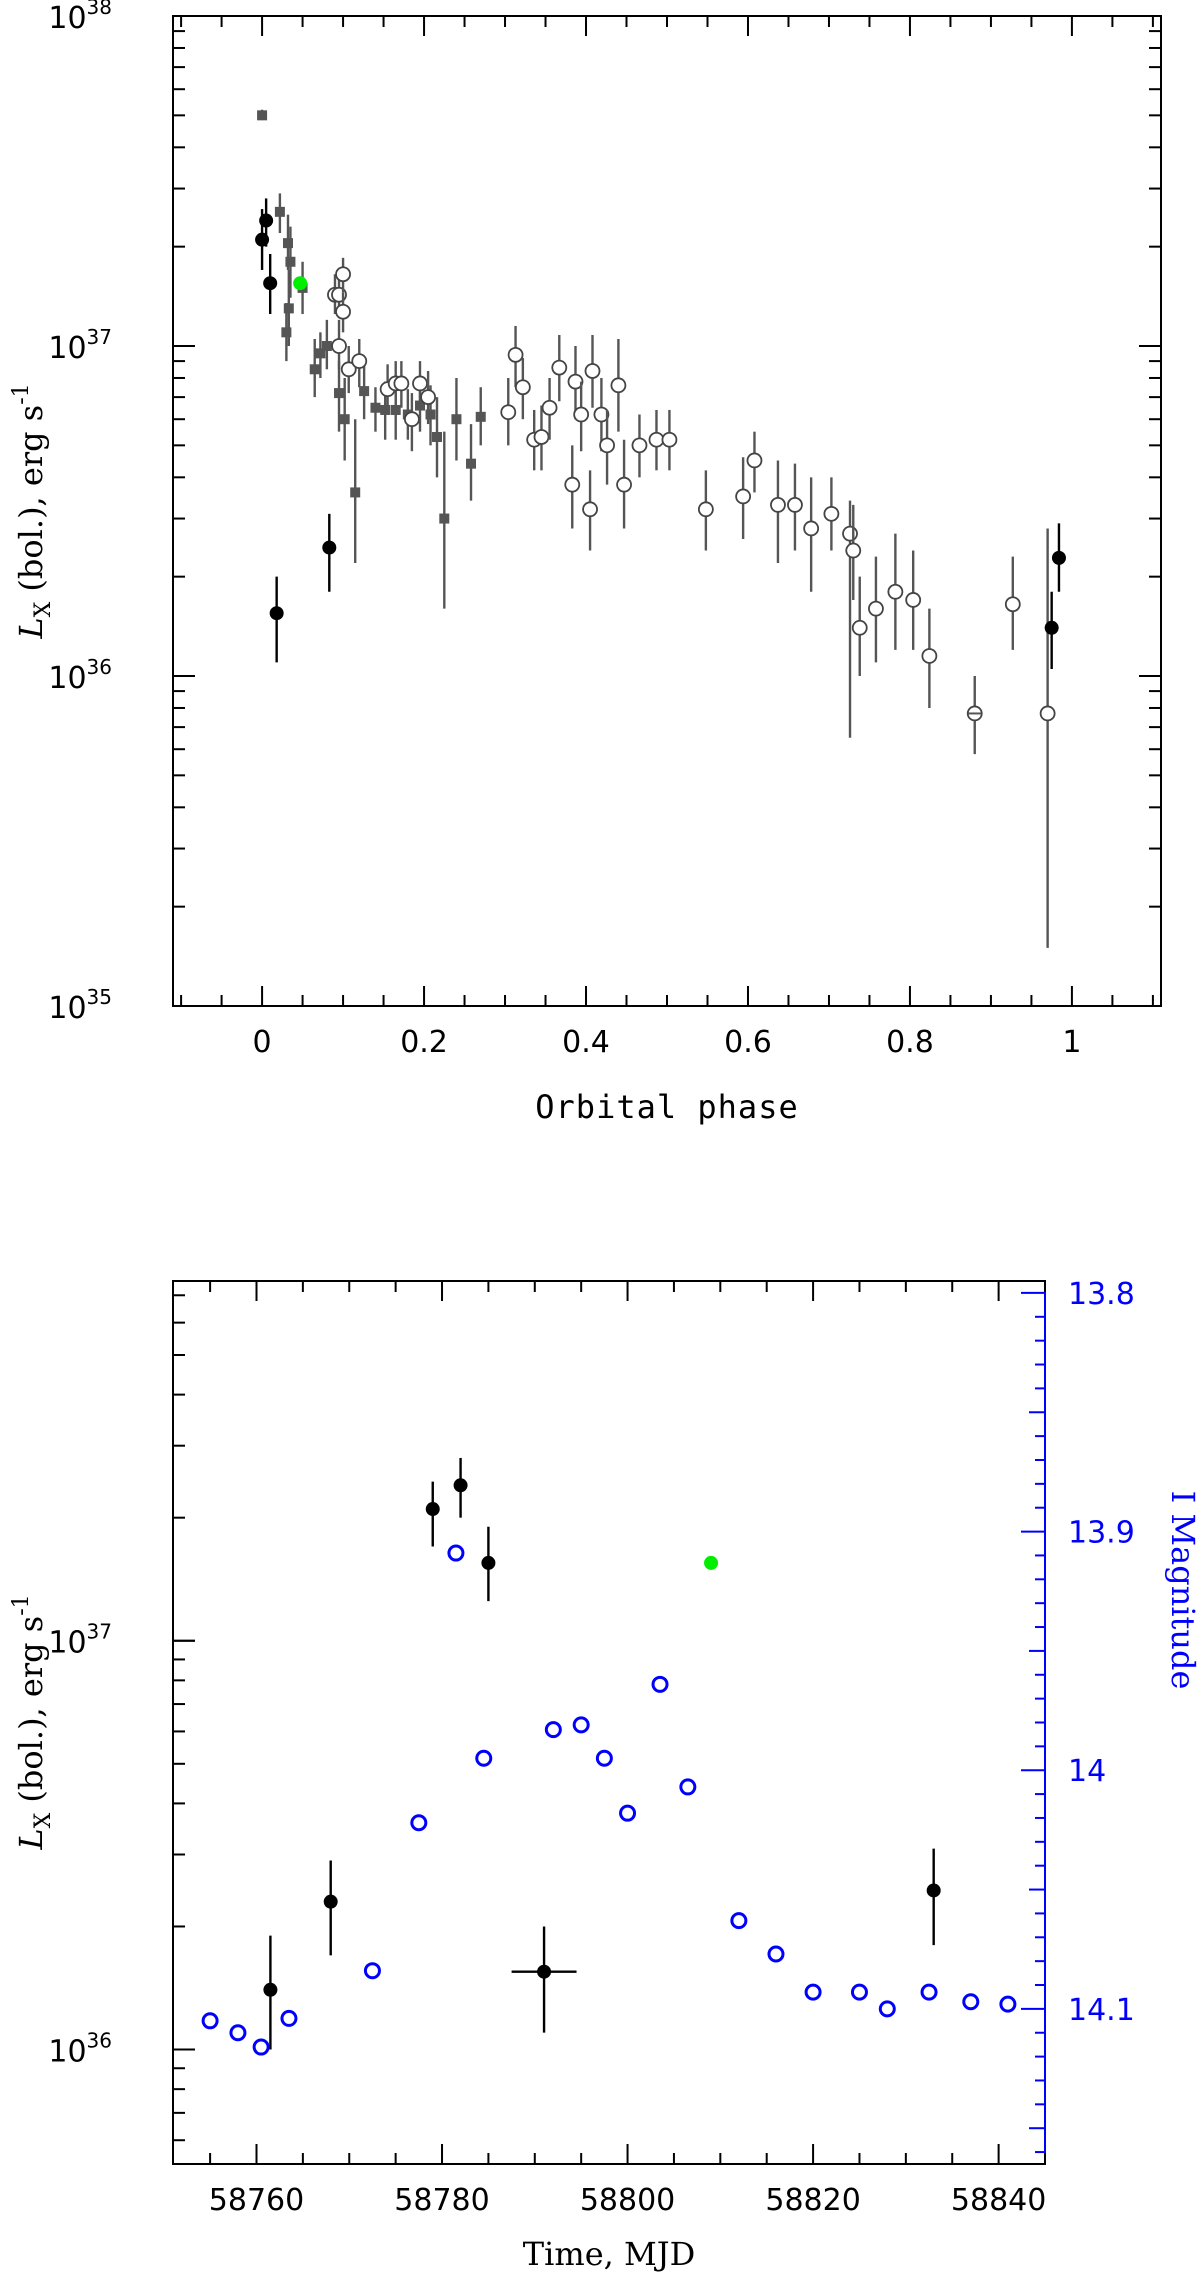  Describe the element at coordinates (32, 1722) in the screenshot. I see `time-y-axis-label: LX (bol.), erg s-1` at that location.